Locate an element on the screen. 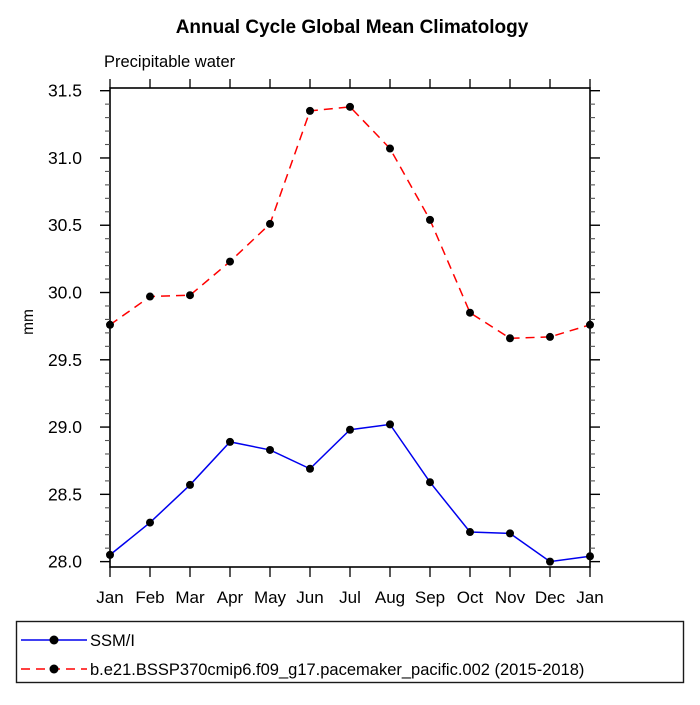  y-tick-label: 29.0 is located at coordinates (65, 427).